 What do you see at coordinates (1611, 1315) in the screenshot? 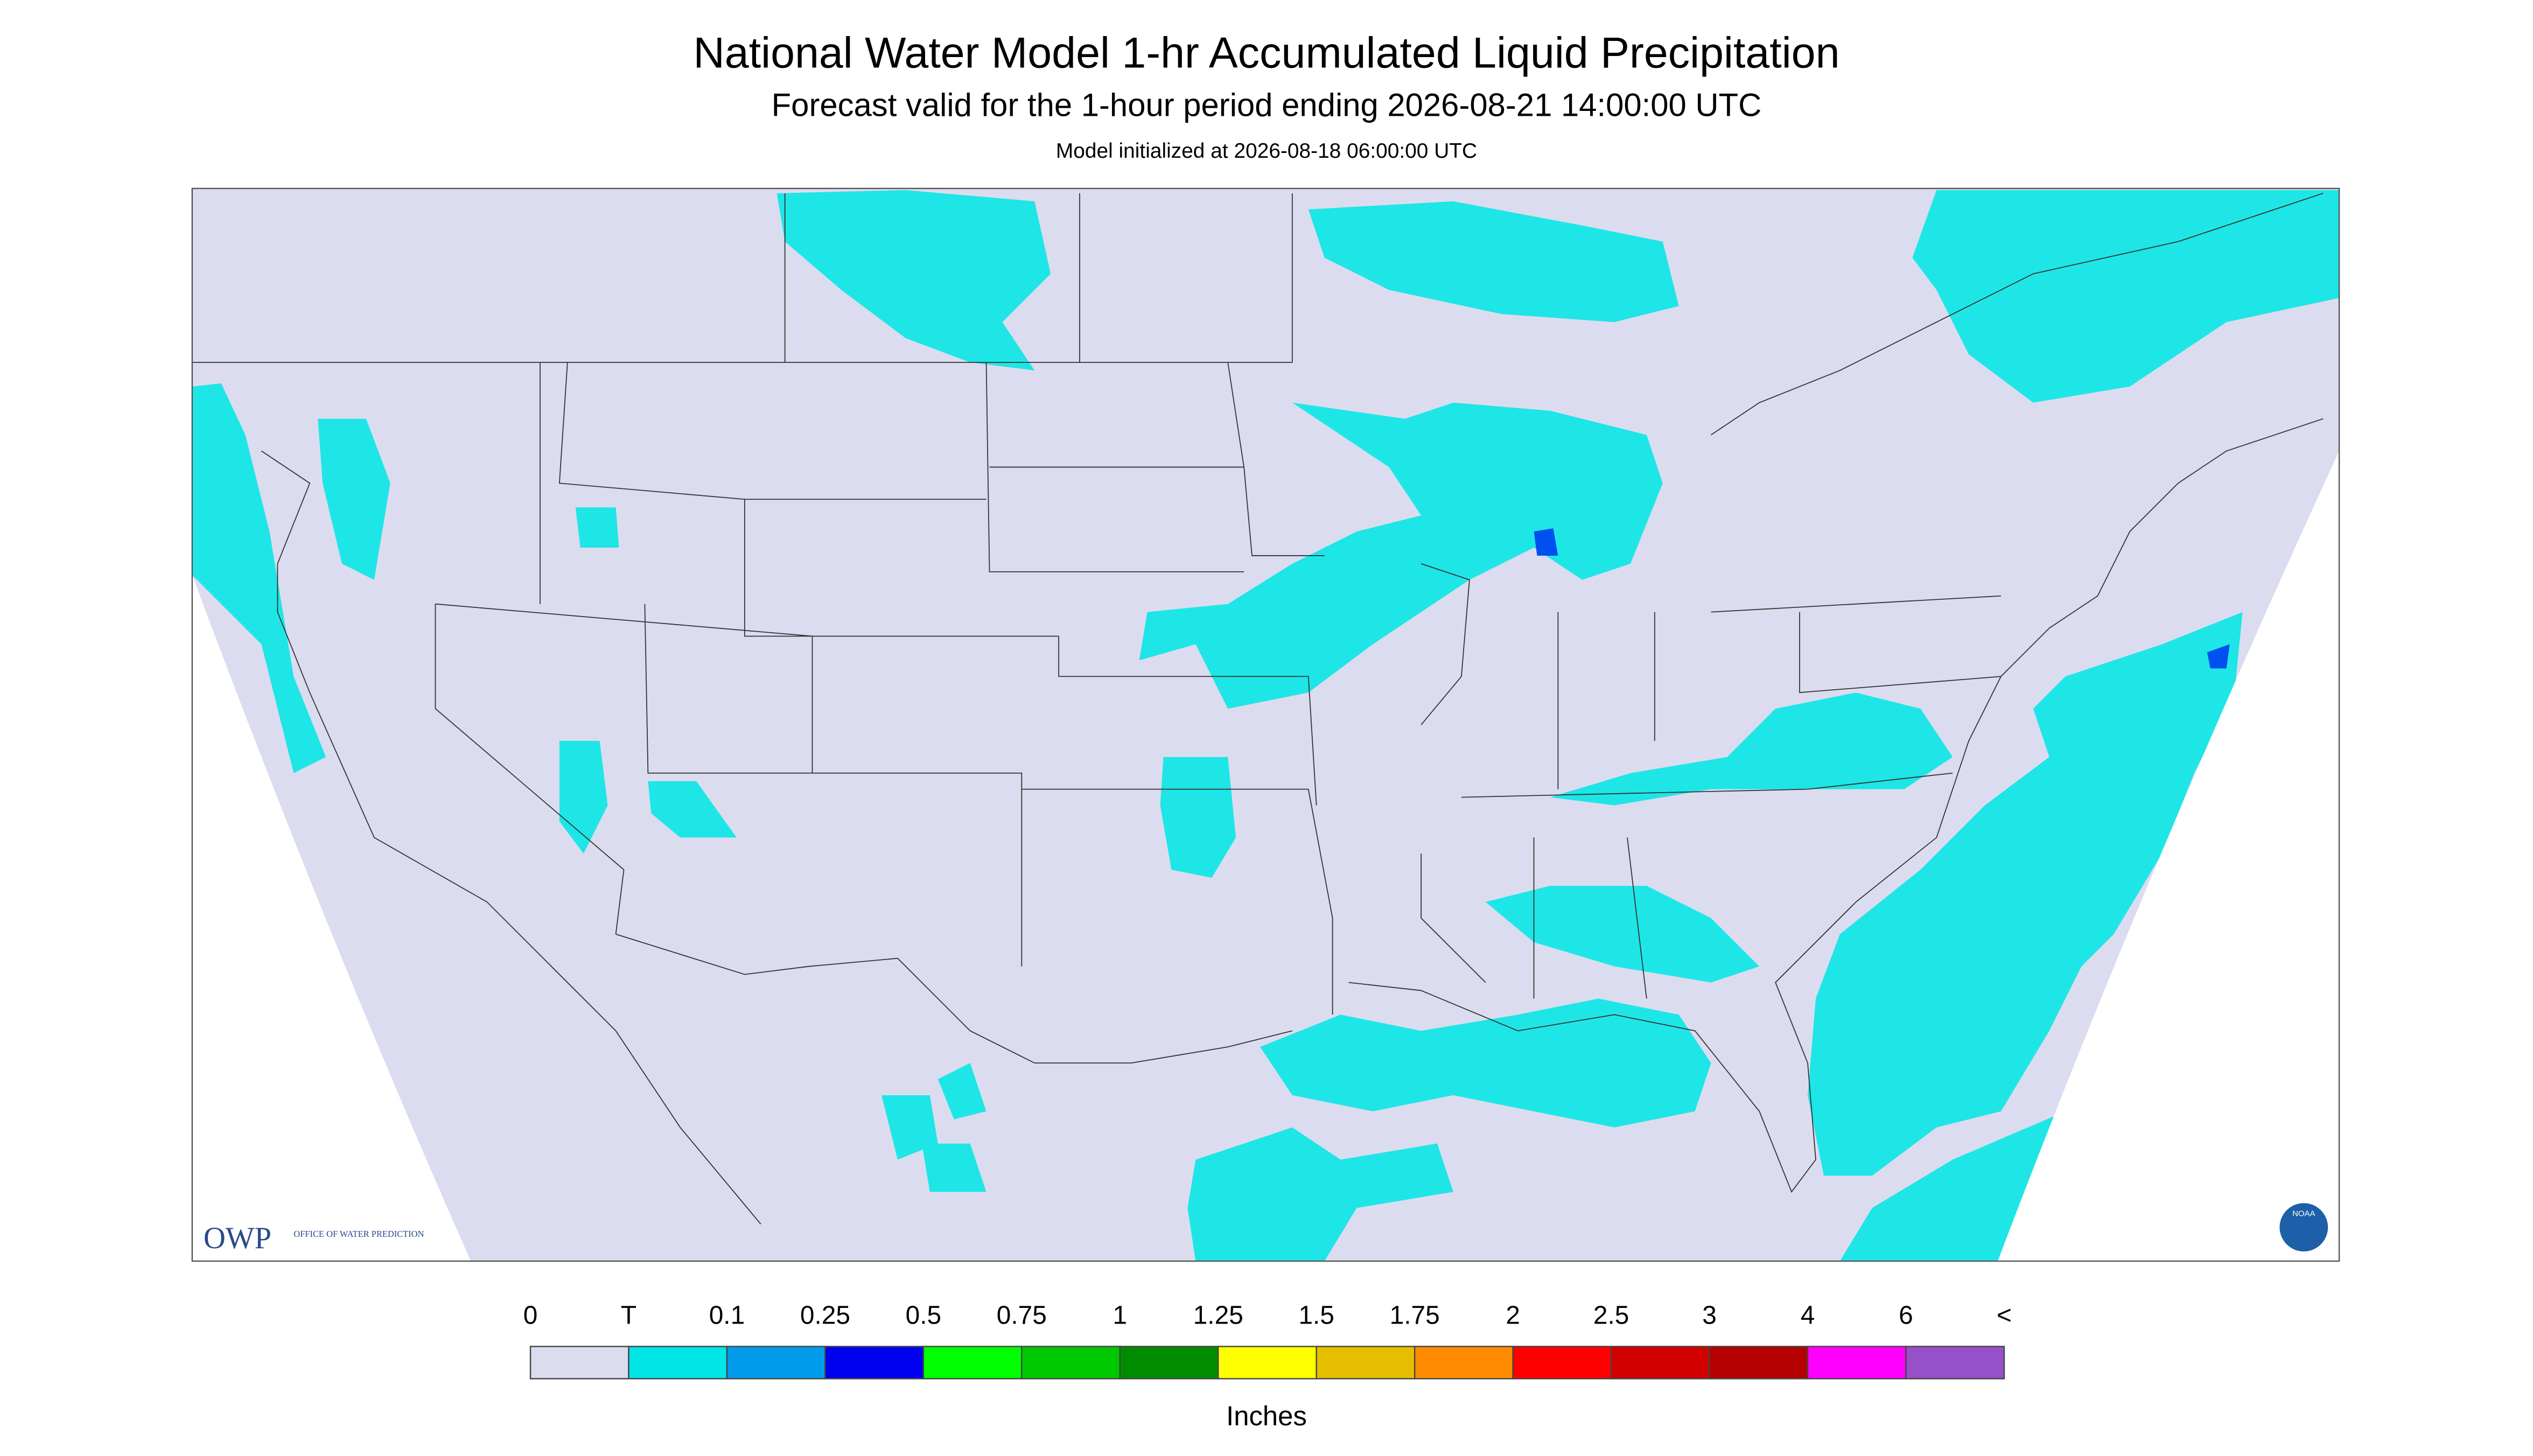
I see `legend-label: 2.5` at bounding box center [1611, 1315].